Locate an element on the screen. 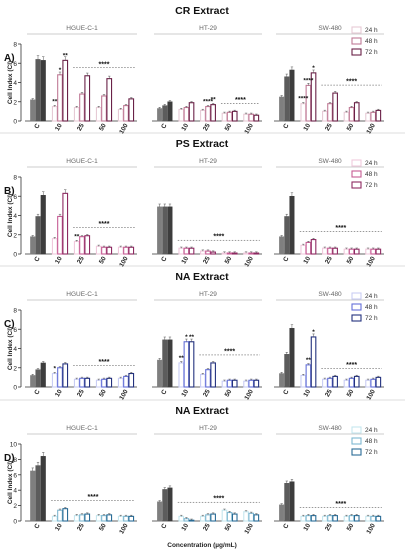  panel-letter: C) is located at coordinates (9, 324).